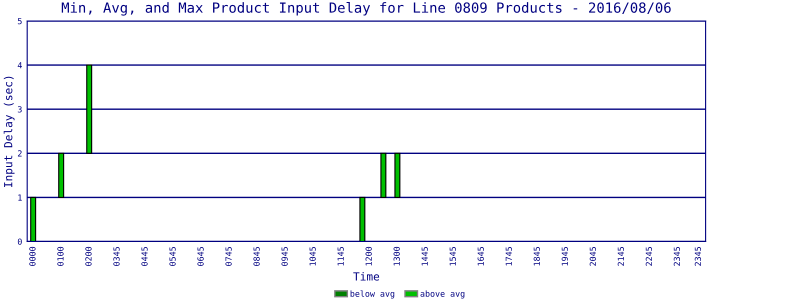 This screenshot has width=800, height=300. Describe the element at coordinates (20, 197) in the screenshot. I see `y-tick-label: 1` at that location.